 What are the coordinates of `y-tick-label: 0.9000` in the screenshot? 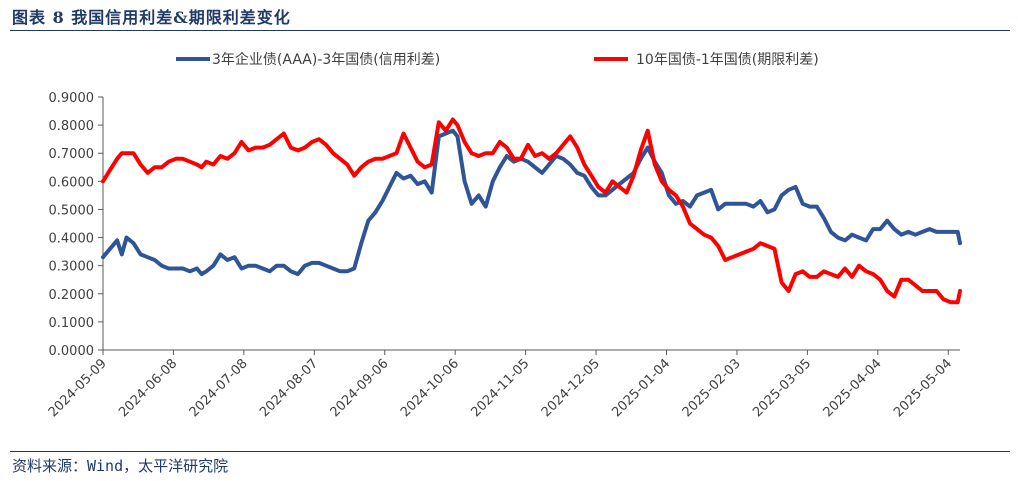 It's located at (72, 98).